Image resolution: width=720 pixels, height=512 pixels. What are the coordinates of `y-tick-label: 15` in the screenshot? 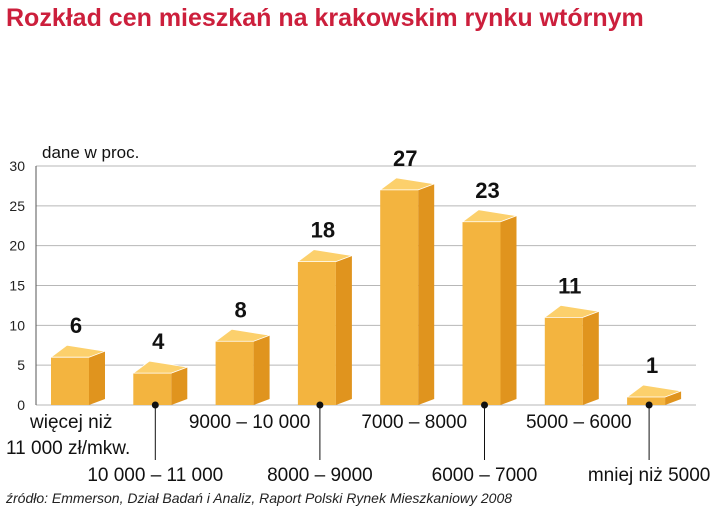 It's located at (17, 286).